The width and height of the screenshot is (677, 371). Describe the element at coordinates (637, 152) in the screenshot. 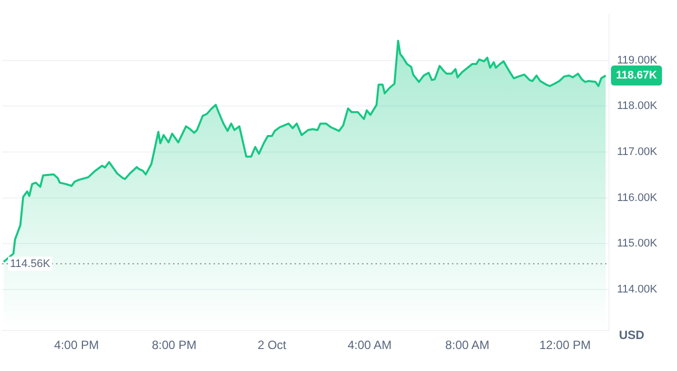

I see `y-tick-label: 117.00K` at that location.